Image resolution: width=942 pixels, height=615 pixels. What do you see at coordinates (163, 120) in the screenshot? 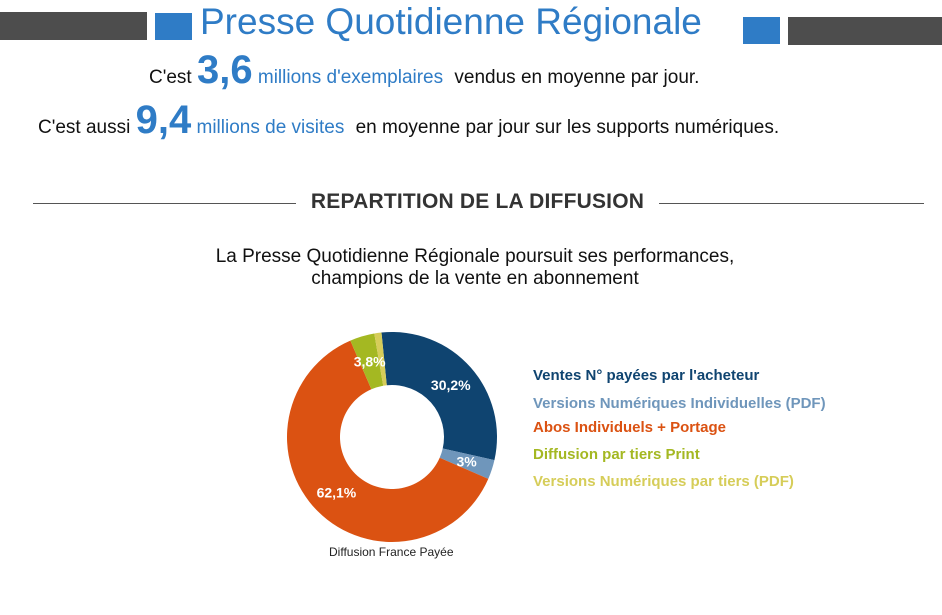
I see `stat-value: 9,4` at bounding box center [163, 120].